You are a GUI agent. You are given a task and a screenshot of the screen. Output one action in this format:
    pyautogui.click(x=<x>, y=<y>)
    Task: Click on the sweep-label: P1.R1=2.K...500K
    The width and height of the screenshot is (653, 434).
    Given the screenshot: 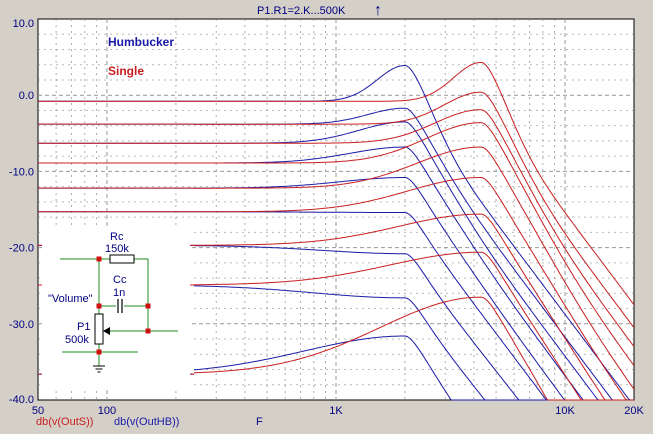 What is the action you would take?
    pyautogui.click(x=301, y=11)
    